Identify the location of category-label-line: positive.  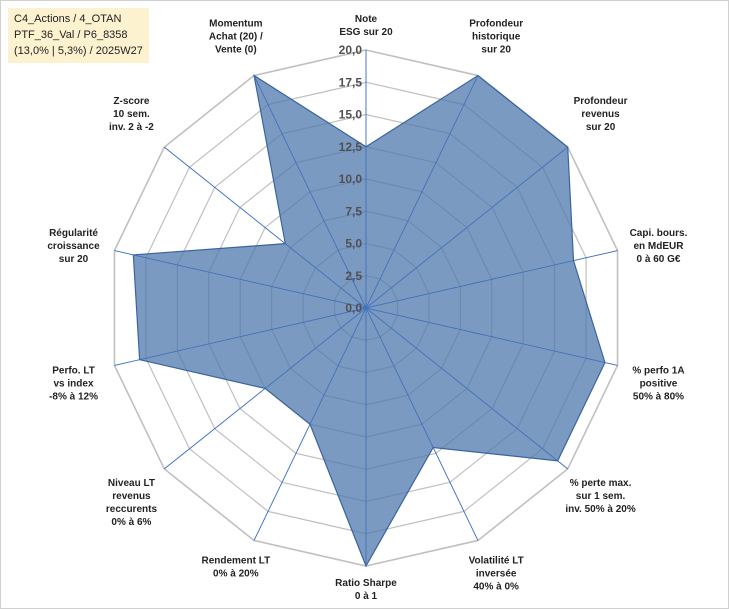
(659, 384).